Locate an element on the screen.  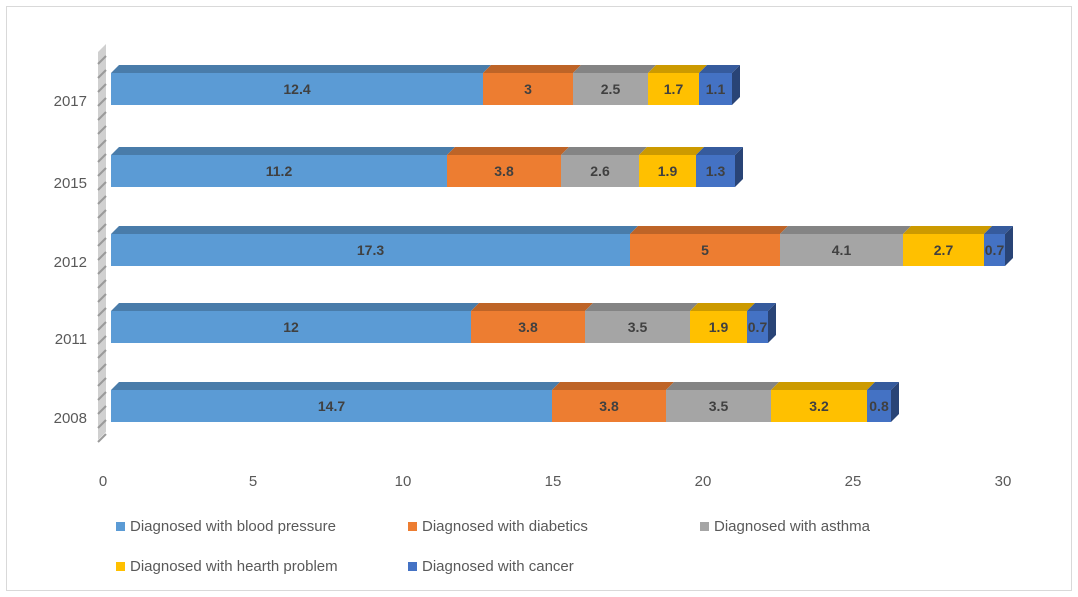
data-label-2012-0: 17.3 is located at coordinates (370, 250).